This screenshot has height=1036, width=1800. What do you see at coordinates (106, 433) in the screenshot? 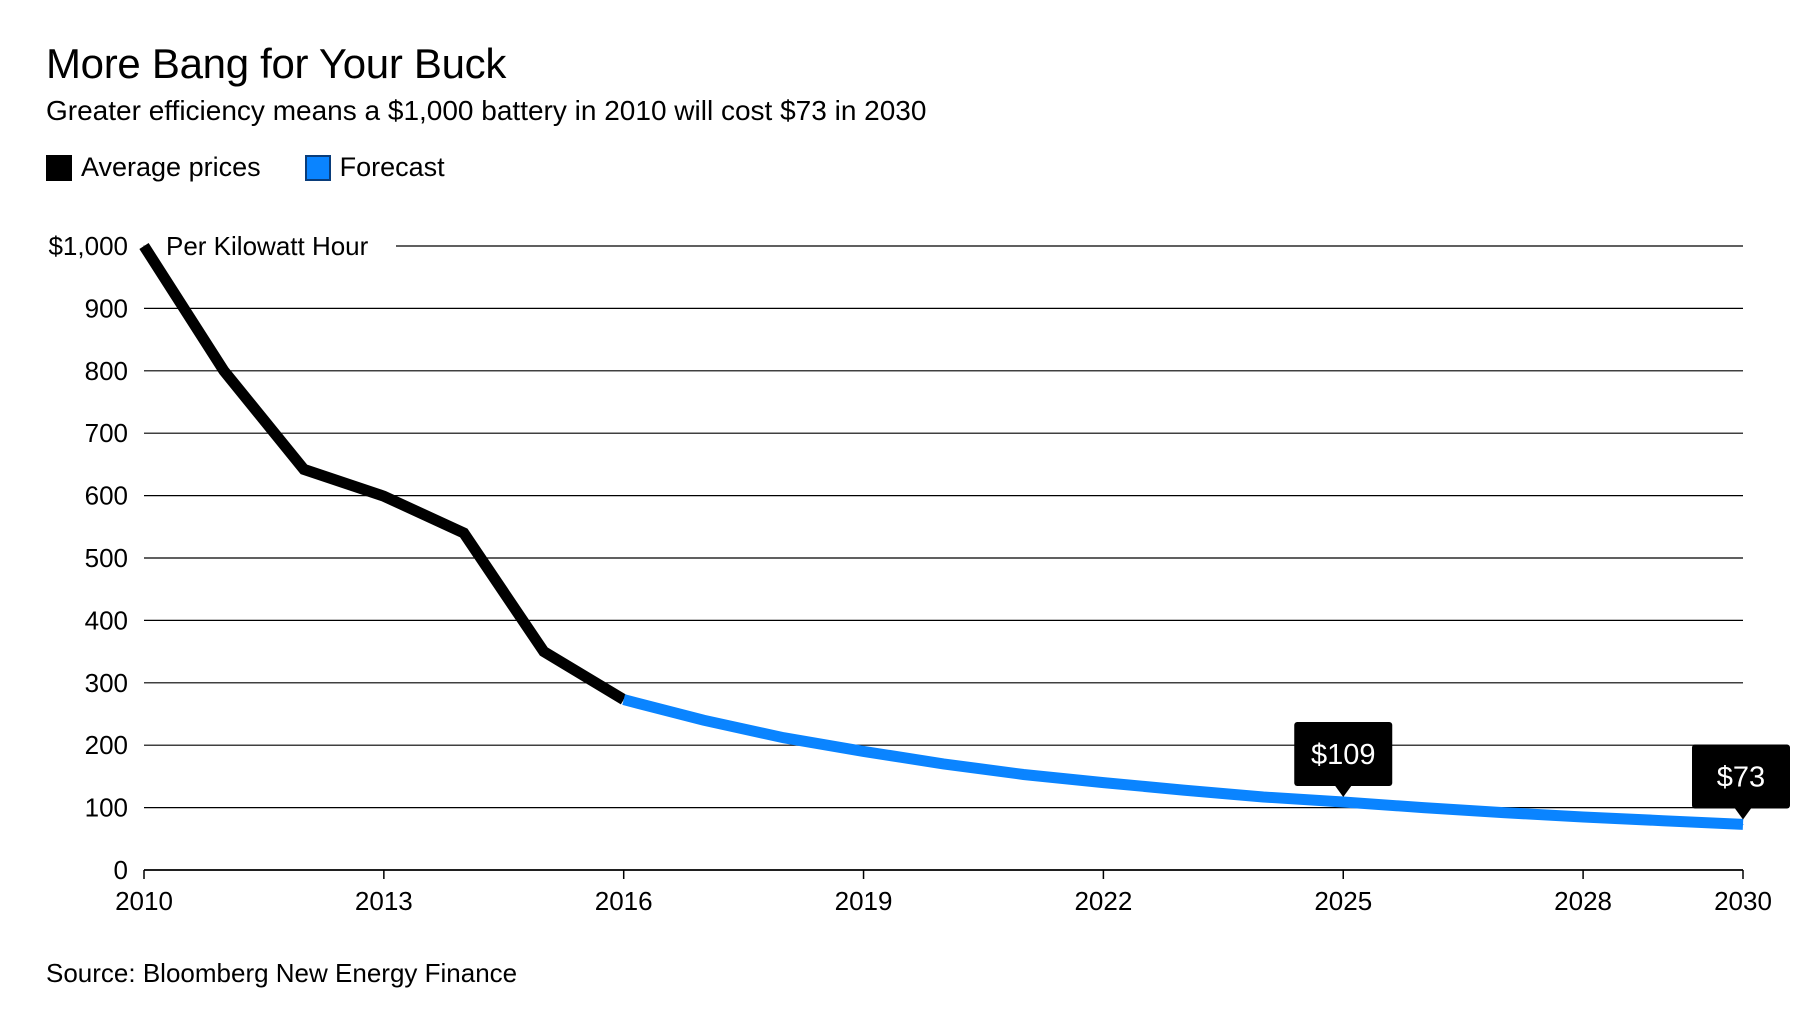
I see `y-tick-label-700: 700` at bounding box center [106, 433].